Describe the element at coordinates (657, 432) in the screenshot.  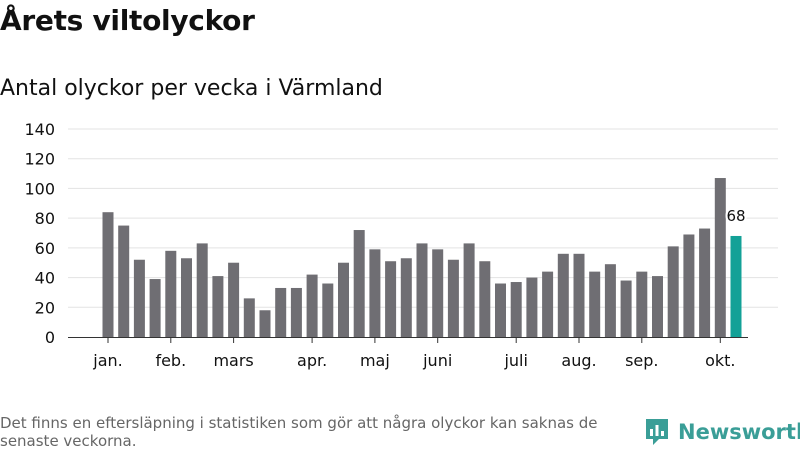
I see `newsworthy-chart-icon` at that location.